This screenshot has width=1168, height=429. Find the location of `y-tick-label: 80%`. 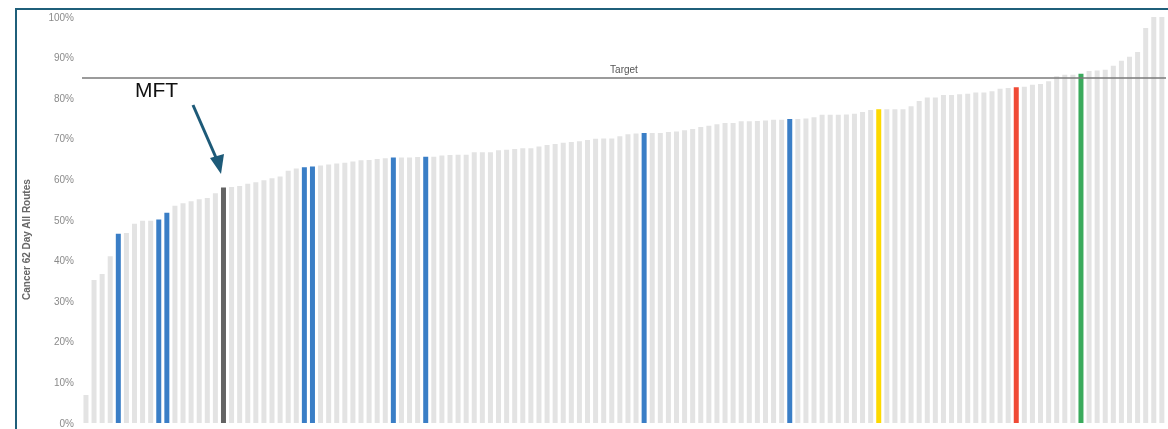

y-tick-label: 80% is located at coordinates (64, 98).